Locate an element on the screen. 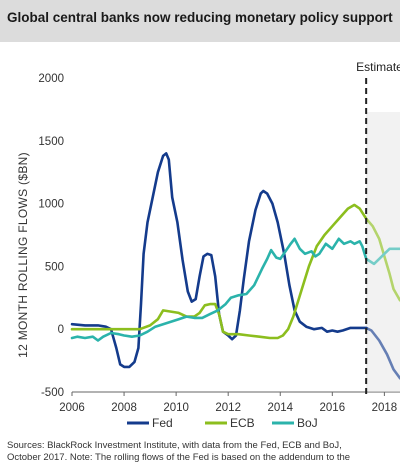 The width and height of the screenshot is (400, 466). y-tick-label: 0 is located at coordinates (61, 330).